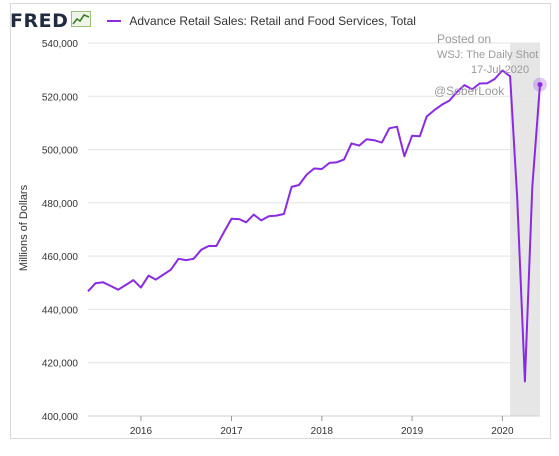  Describe the element at coordinates (141, 431) in the screenshot. I see `x-tick-label: 2016` at that location.